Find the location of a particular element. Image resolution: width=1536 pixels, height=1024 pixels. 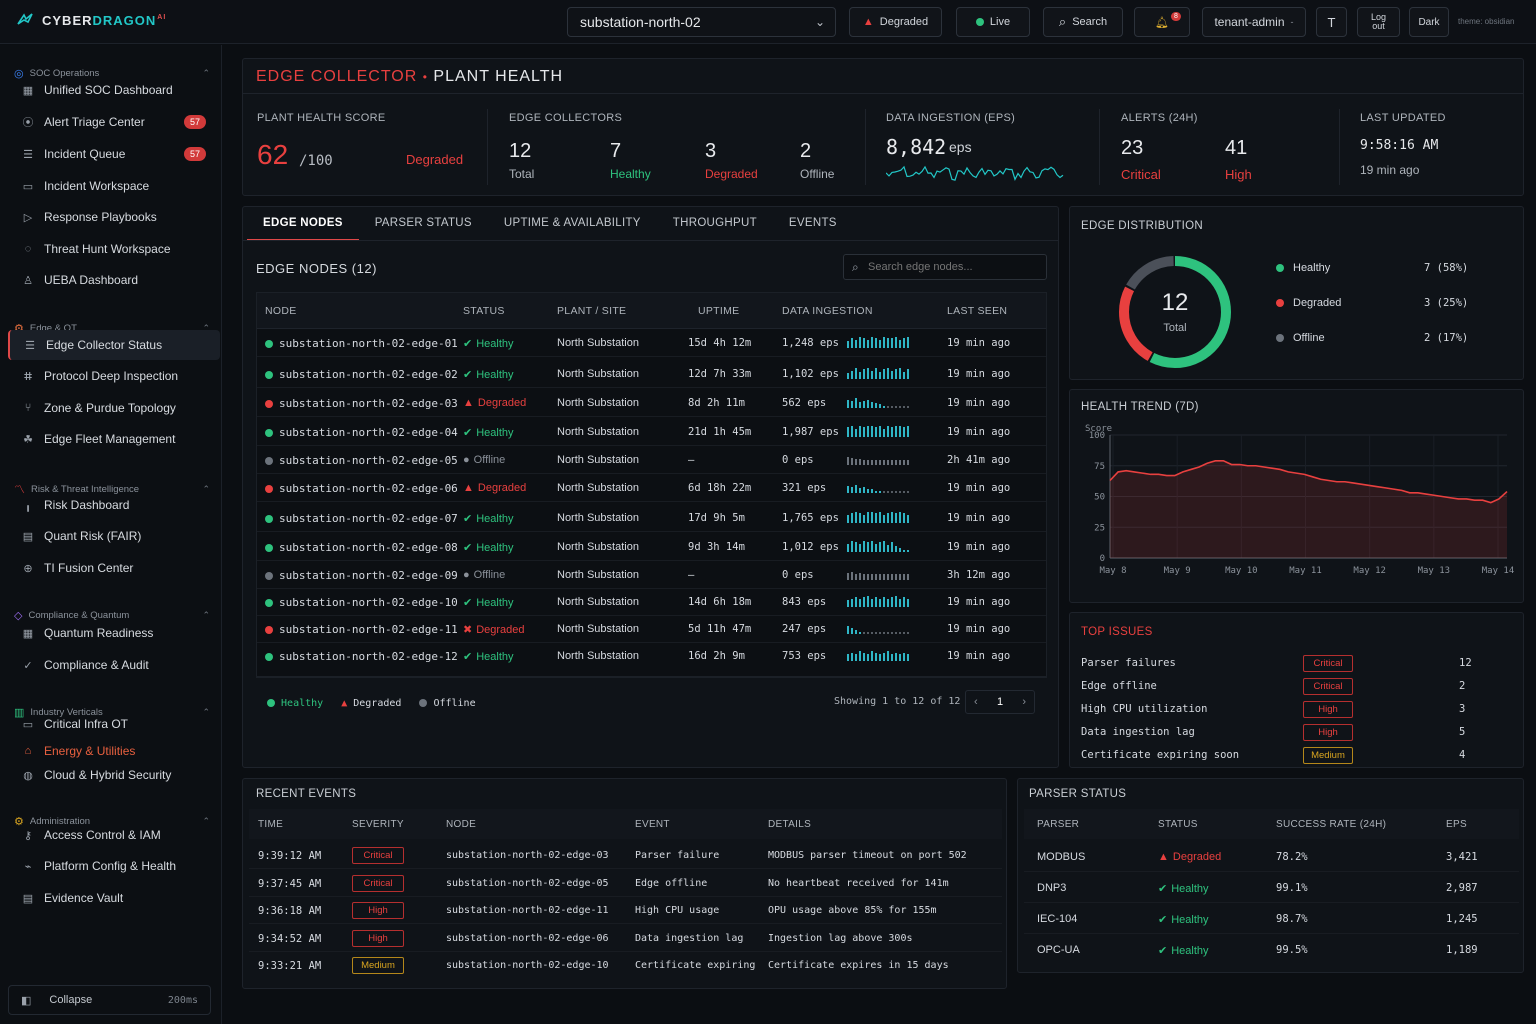

donut-slice-healthy is located at coordinates (1175, 312).